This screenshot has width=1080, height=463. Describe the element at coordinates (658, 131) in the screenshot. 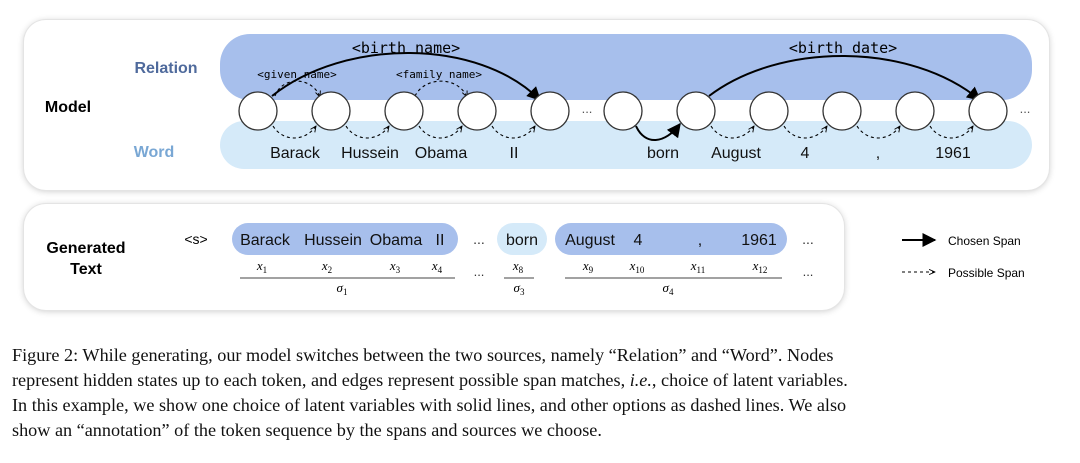

I see `arc-born` at that location.